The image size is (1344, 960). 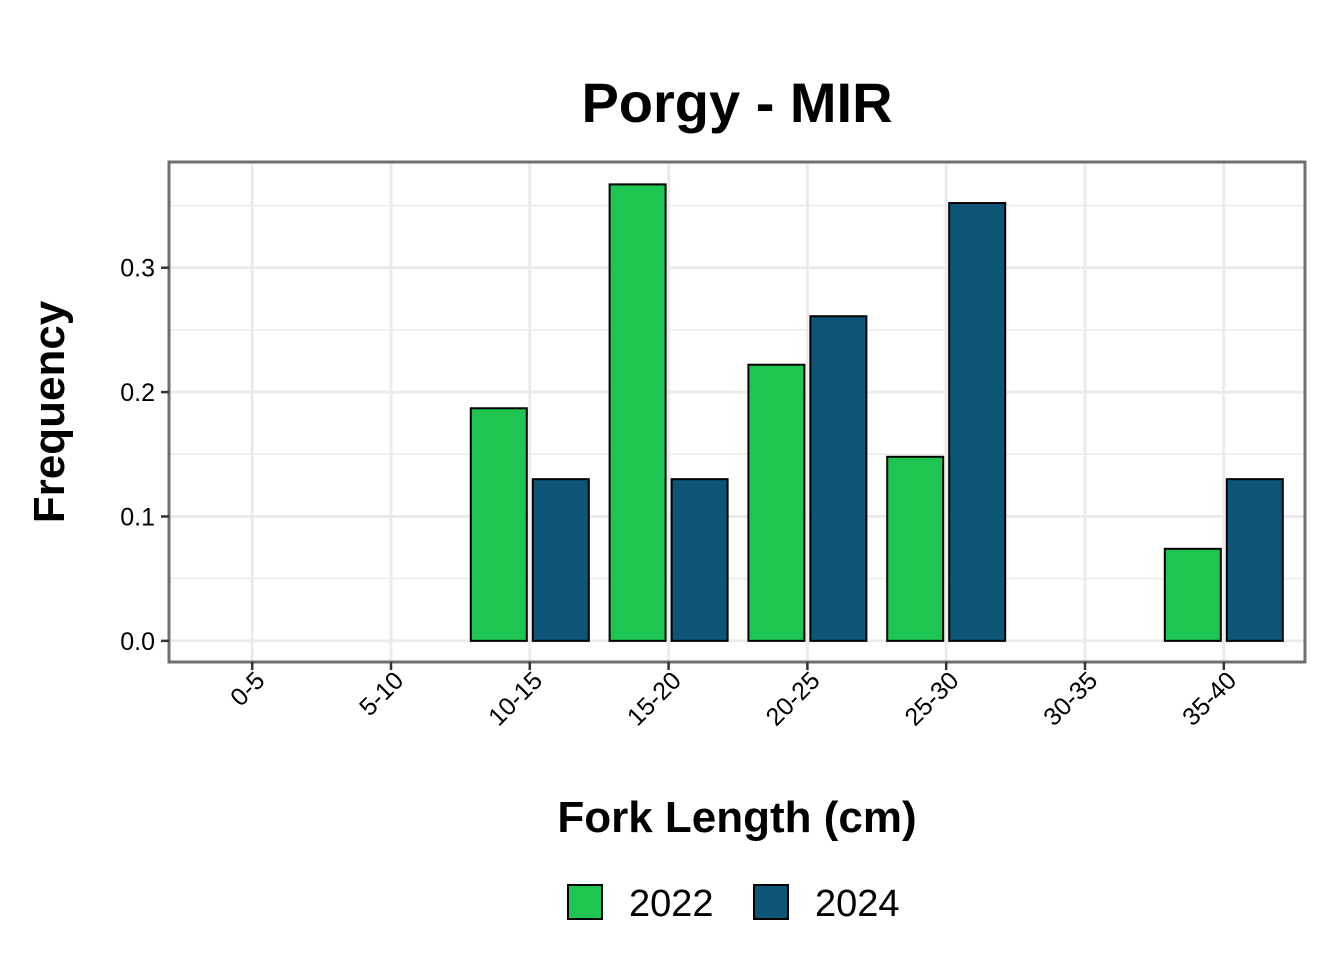 What do you see at coordinates (793, 698) in the screenshot?
I see `x-tick-label: 20-25` at bounding box center [793, 698].